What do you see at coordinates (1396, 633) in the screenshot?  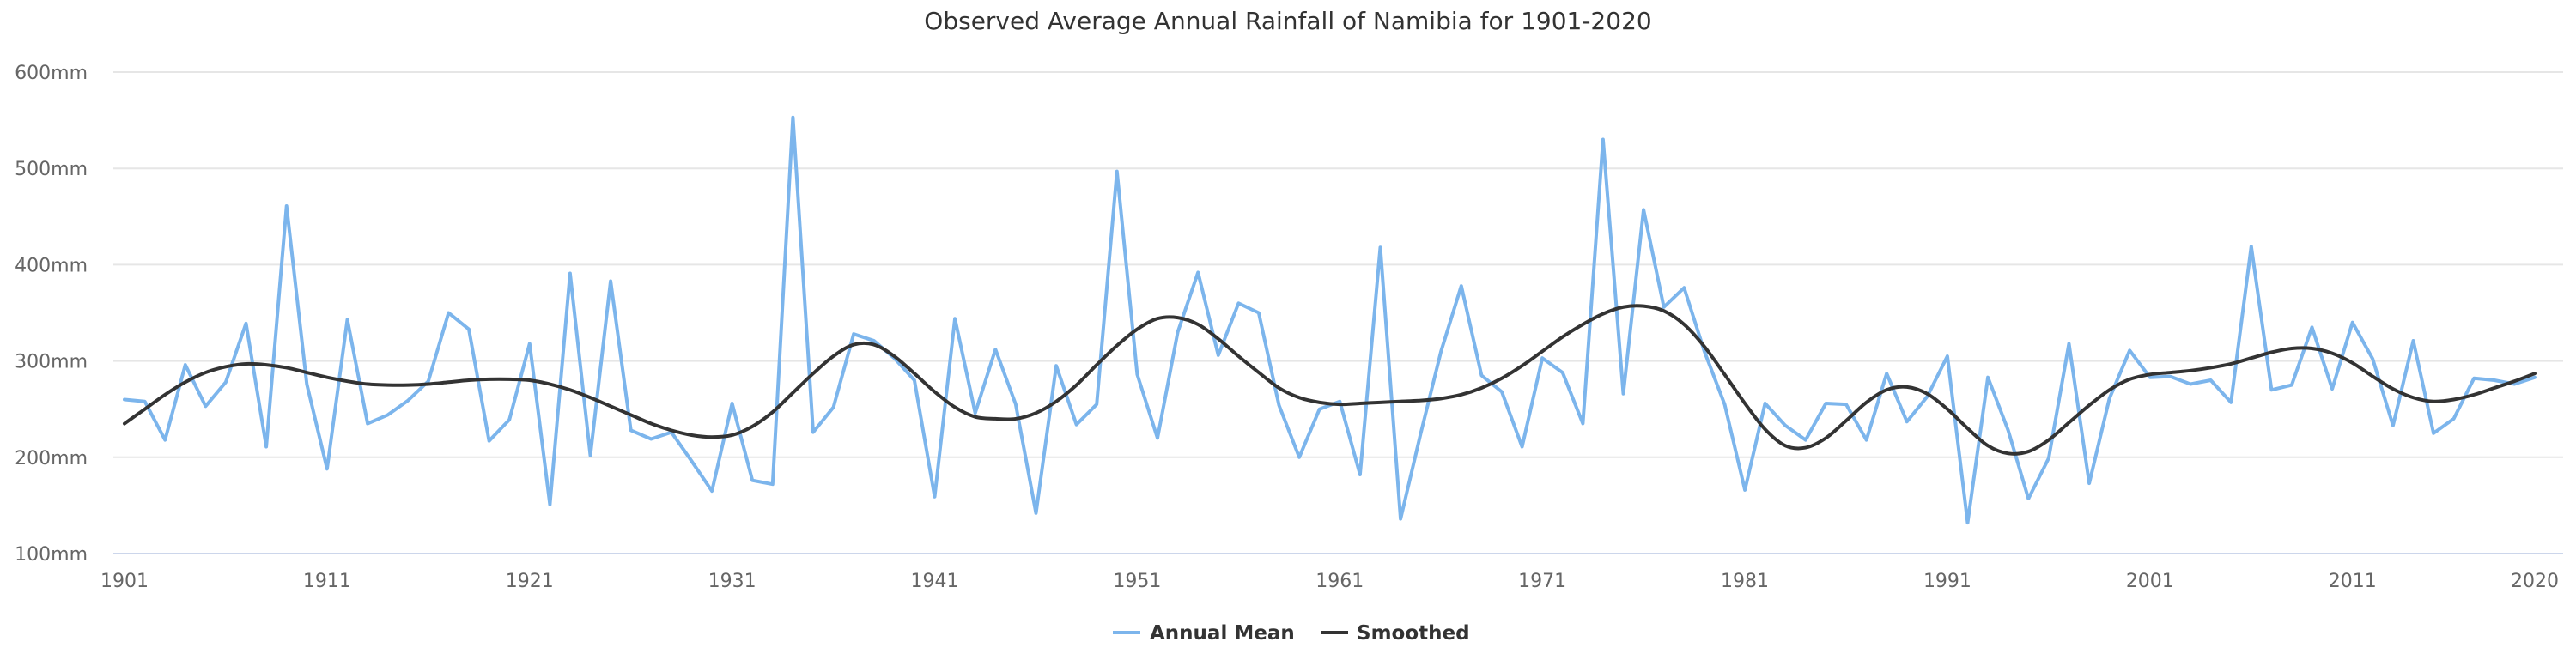 I see `legend-item-smoothed: Smoothed` at bounding box center [1396, 633].